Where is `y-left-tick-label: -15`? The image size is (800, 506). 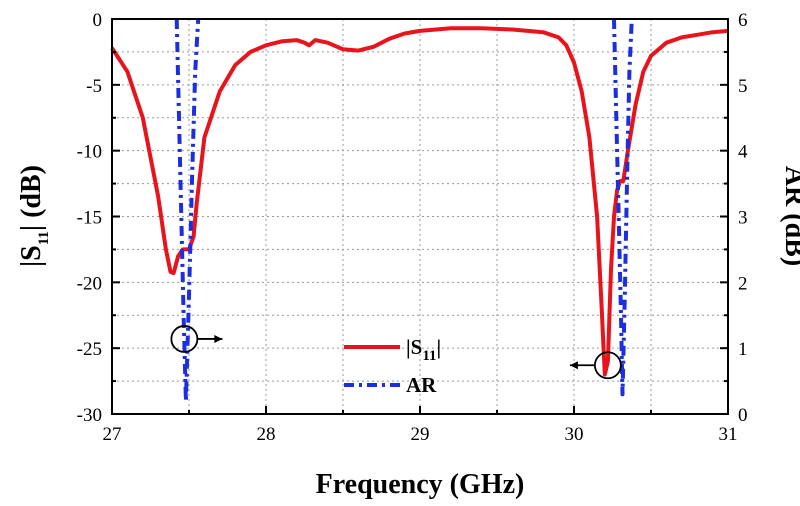
y-left-tick-label: -15 is located at coordinates (89, 218).